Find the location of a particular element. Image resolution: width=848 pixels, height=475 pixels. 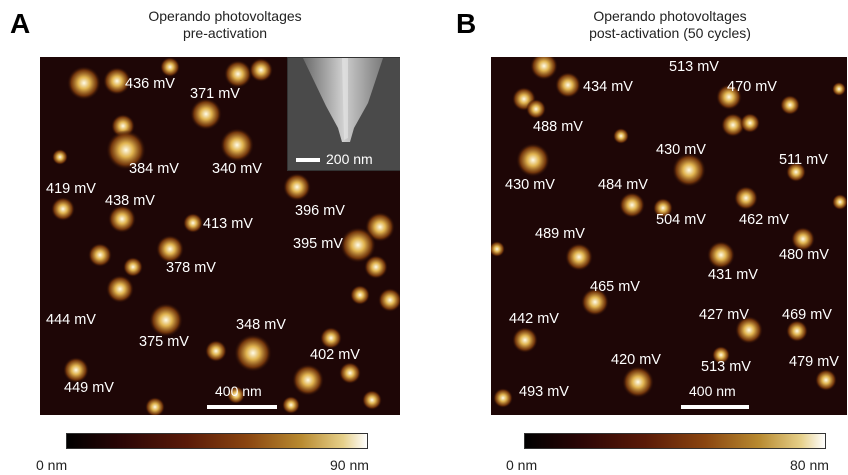

scalebar-a-label: 400 nm is located at coordinates (238, 391).